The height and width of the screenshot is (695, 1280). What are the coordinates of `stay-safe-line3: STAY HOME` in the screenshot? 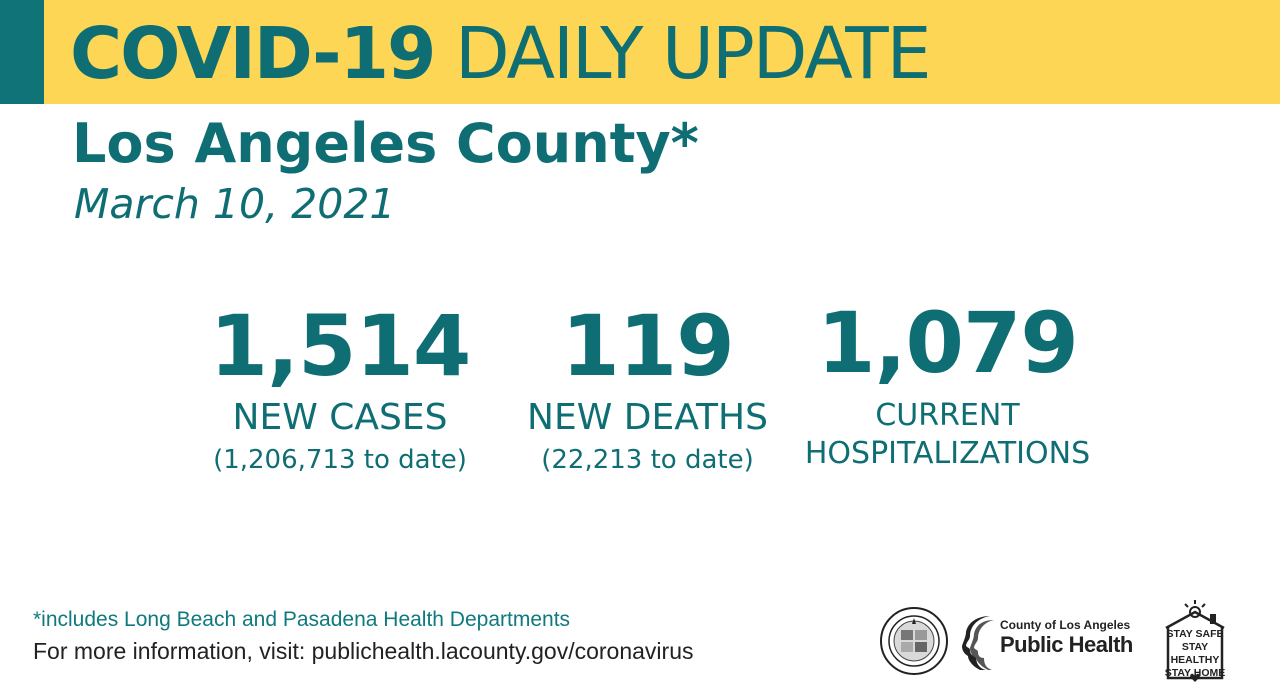 It's located at (1195, 673).